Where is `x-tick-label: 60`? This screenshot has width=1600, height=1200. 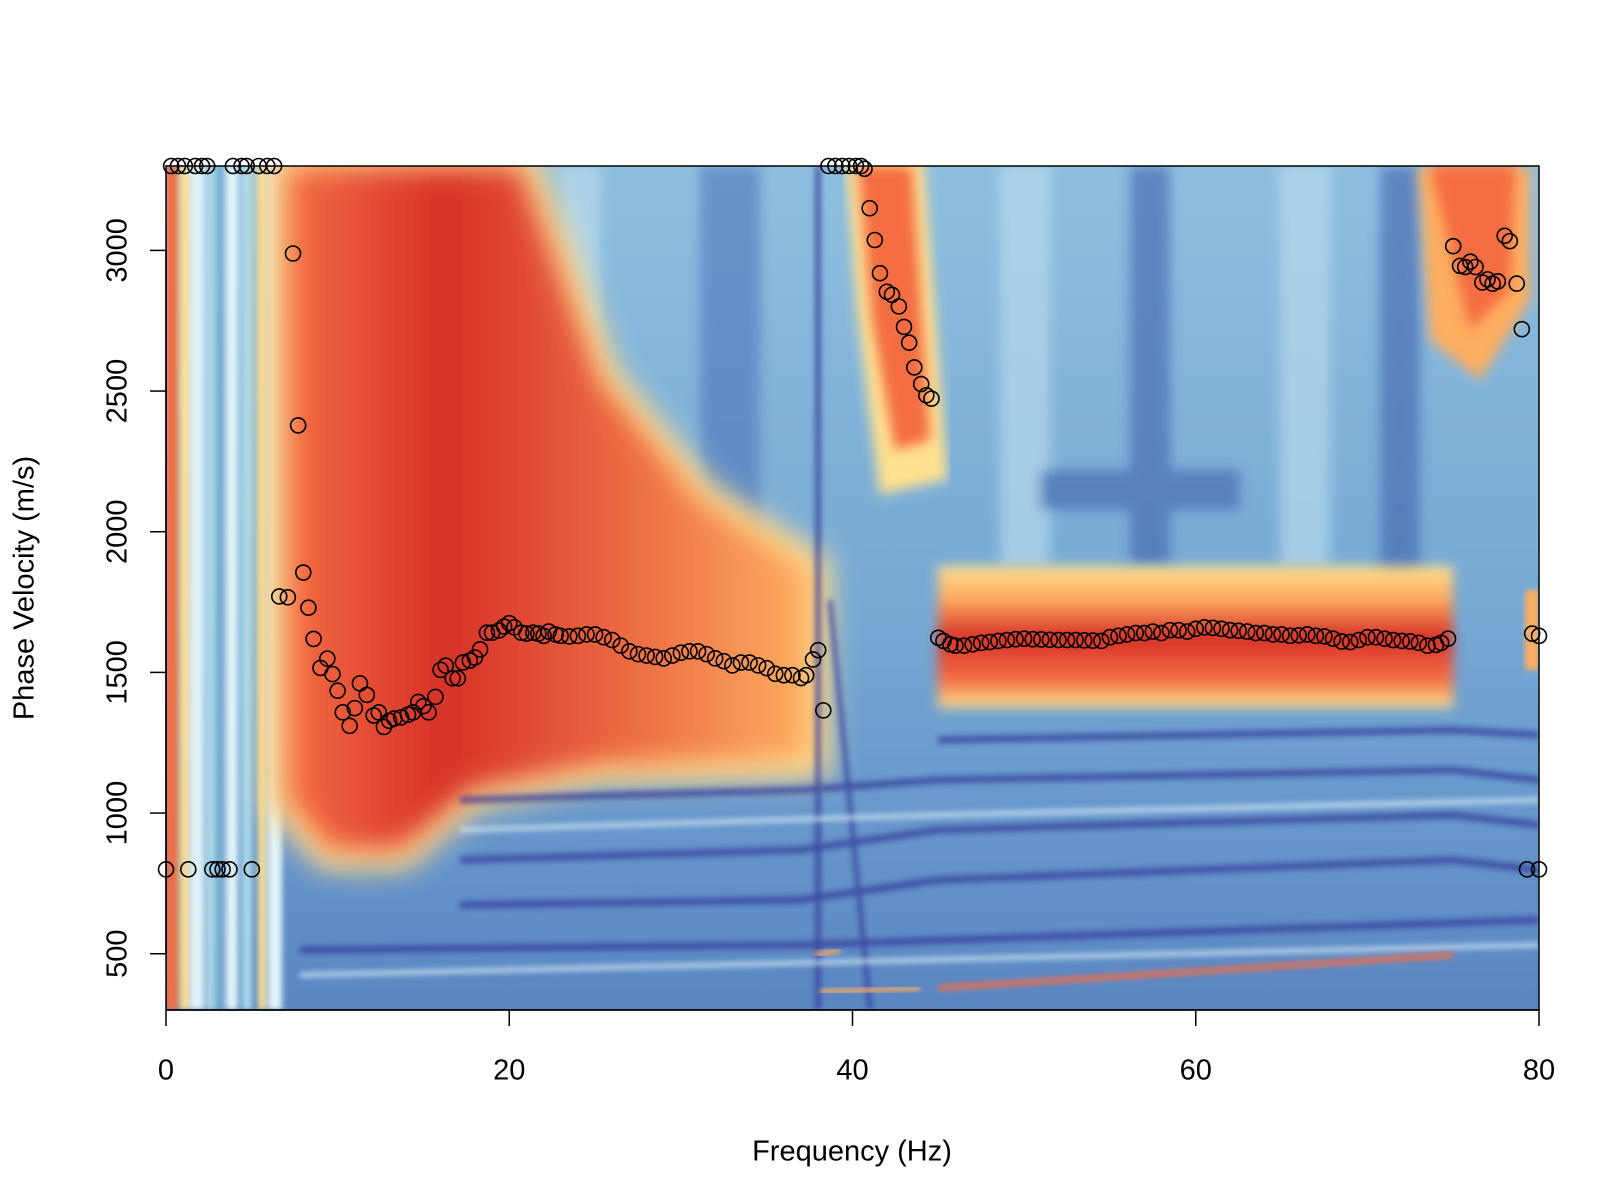 x-tick-label: 60 is located at coordinates (1196, 1071).